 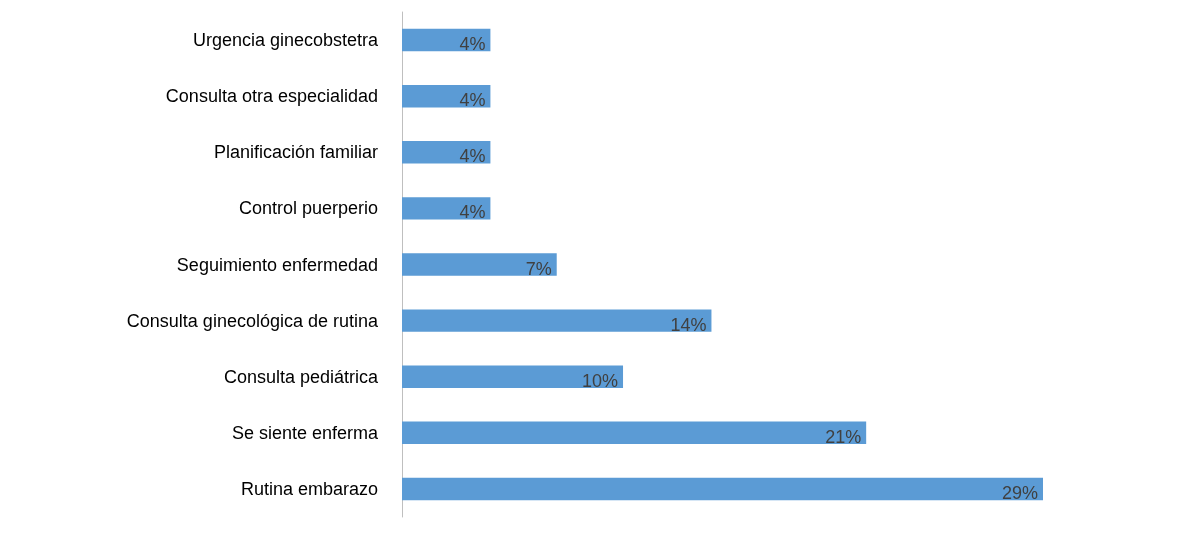 I want to click on y-tick-label: Seguimiento enfermedad, so click(x=277, y=264).